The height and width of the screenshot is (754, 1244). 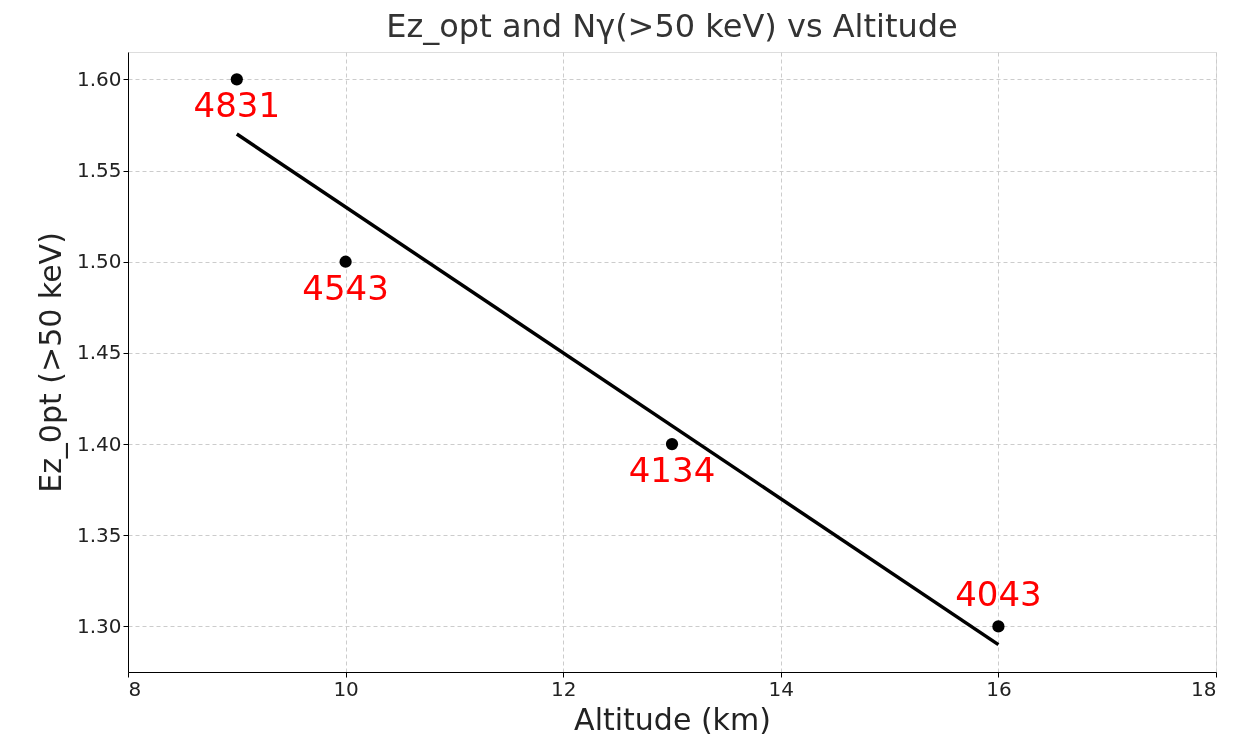 What do you see at coordinates (1204, 688) in the screenshot?
I see `x-tick-label: 18` at bounding box center [1204, 688].